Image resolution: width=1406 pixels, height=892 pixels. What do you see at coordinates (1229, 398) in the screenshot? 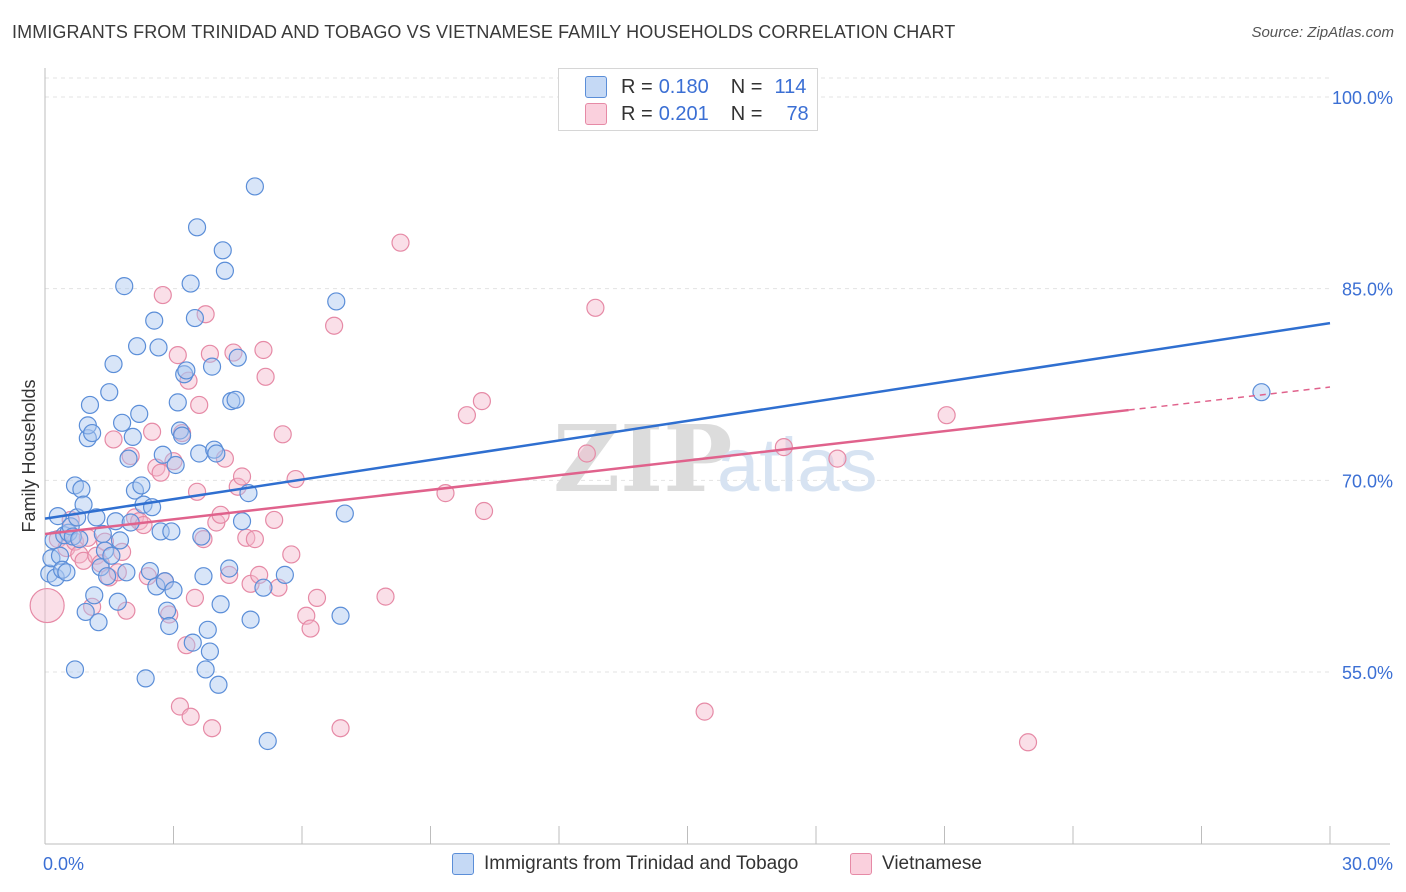
I see `vietnamese-trend-extension` at bounding box center [1229, 398].